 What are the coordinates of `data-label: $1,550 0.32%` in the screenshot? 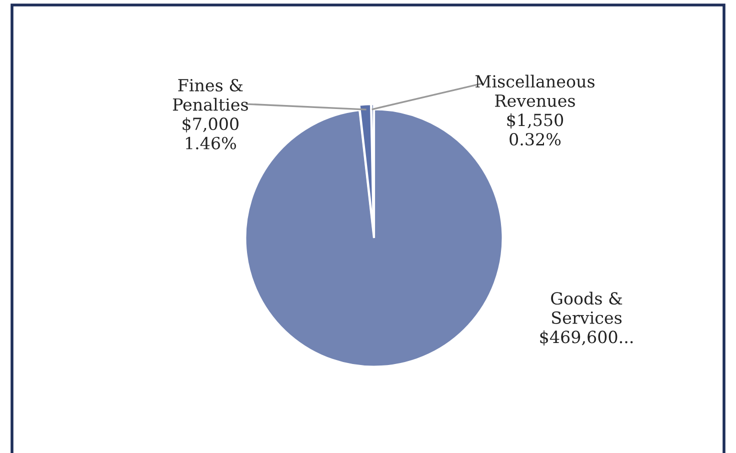 It's located at (535, 129).